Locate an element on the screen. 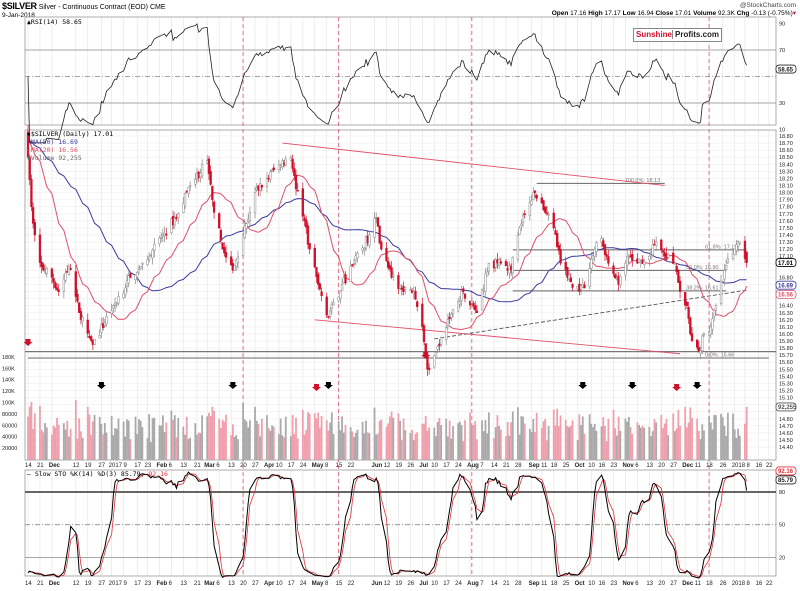 The width and height of the screenshot is (800, 591). price-tick-label: 18.20 is located at coordinates (786, 179).